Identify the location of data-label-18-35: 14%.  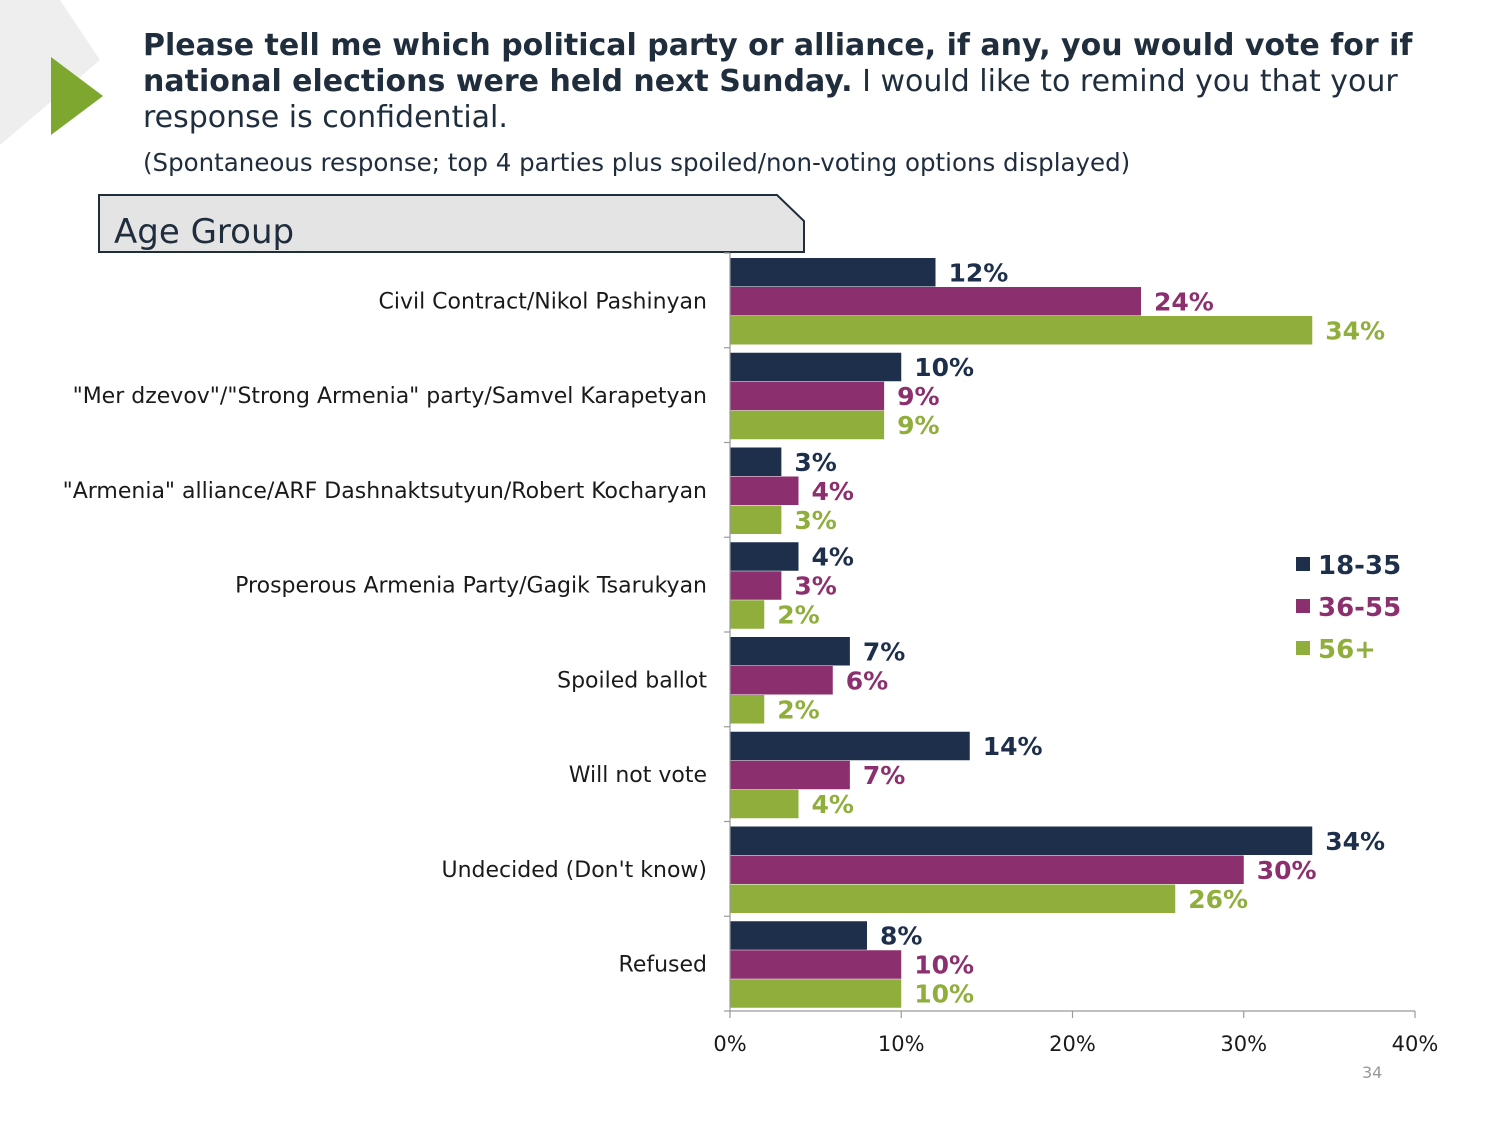
(1013, 746).